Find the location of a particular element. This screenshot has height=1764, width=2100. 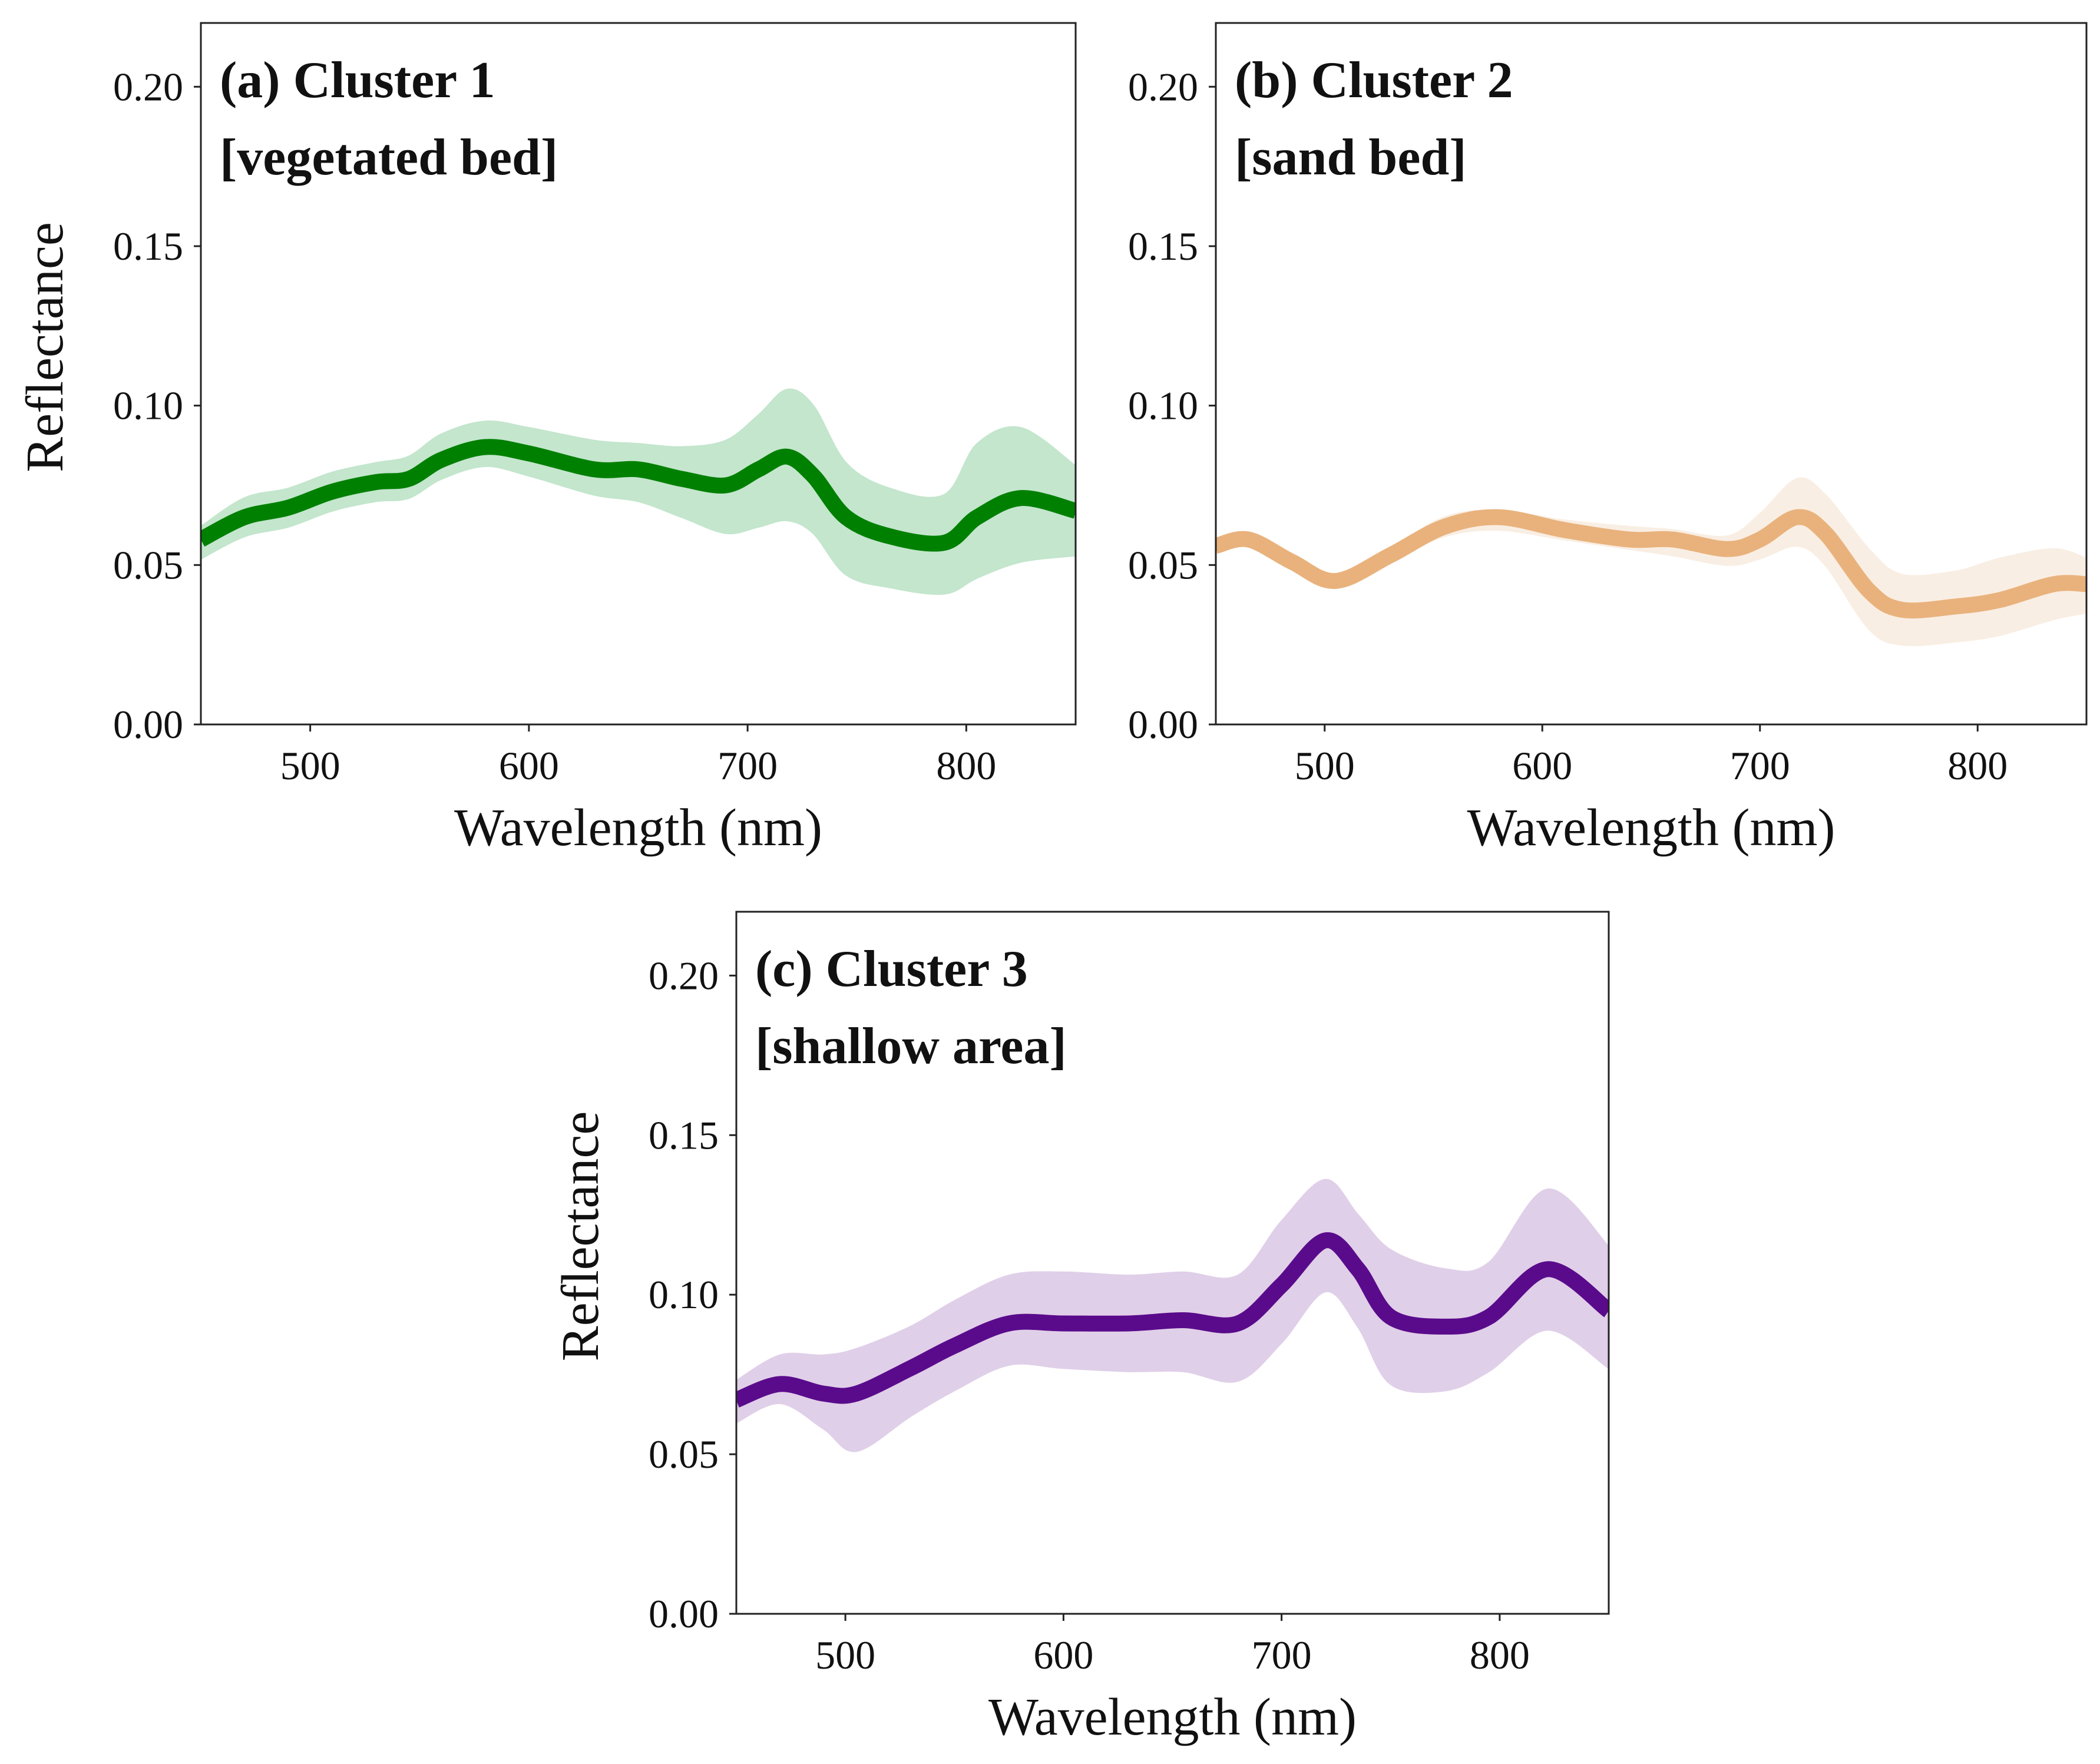

panel-subtitle: [vegetated bed] is located at coordinates (389, 157).